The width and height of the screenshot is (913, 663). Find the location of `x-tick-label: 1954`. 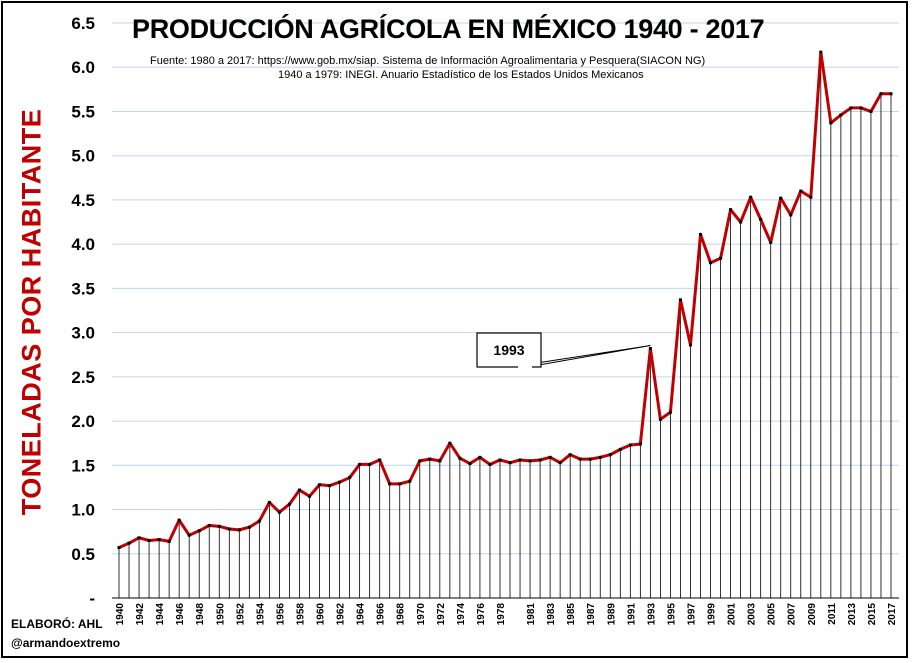

x-tick-label: 1954 is located at coordinates (260, 614).